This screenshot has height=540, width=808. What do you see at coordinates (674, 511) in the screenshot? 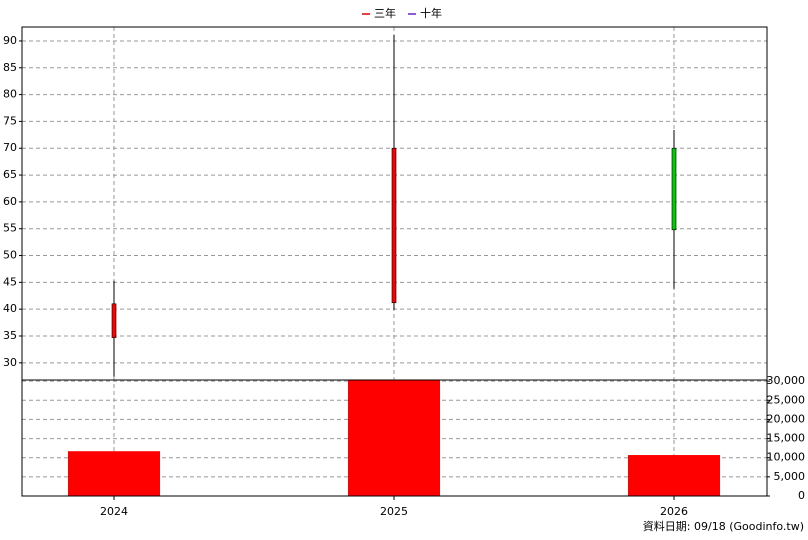
I see `x-tick-label: 2026` at bounding box center [674, 511].